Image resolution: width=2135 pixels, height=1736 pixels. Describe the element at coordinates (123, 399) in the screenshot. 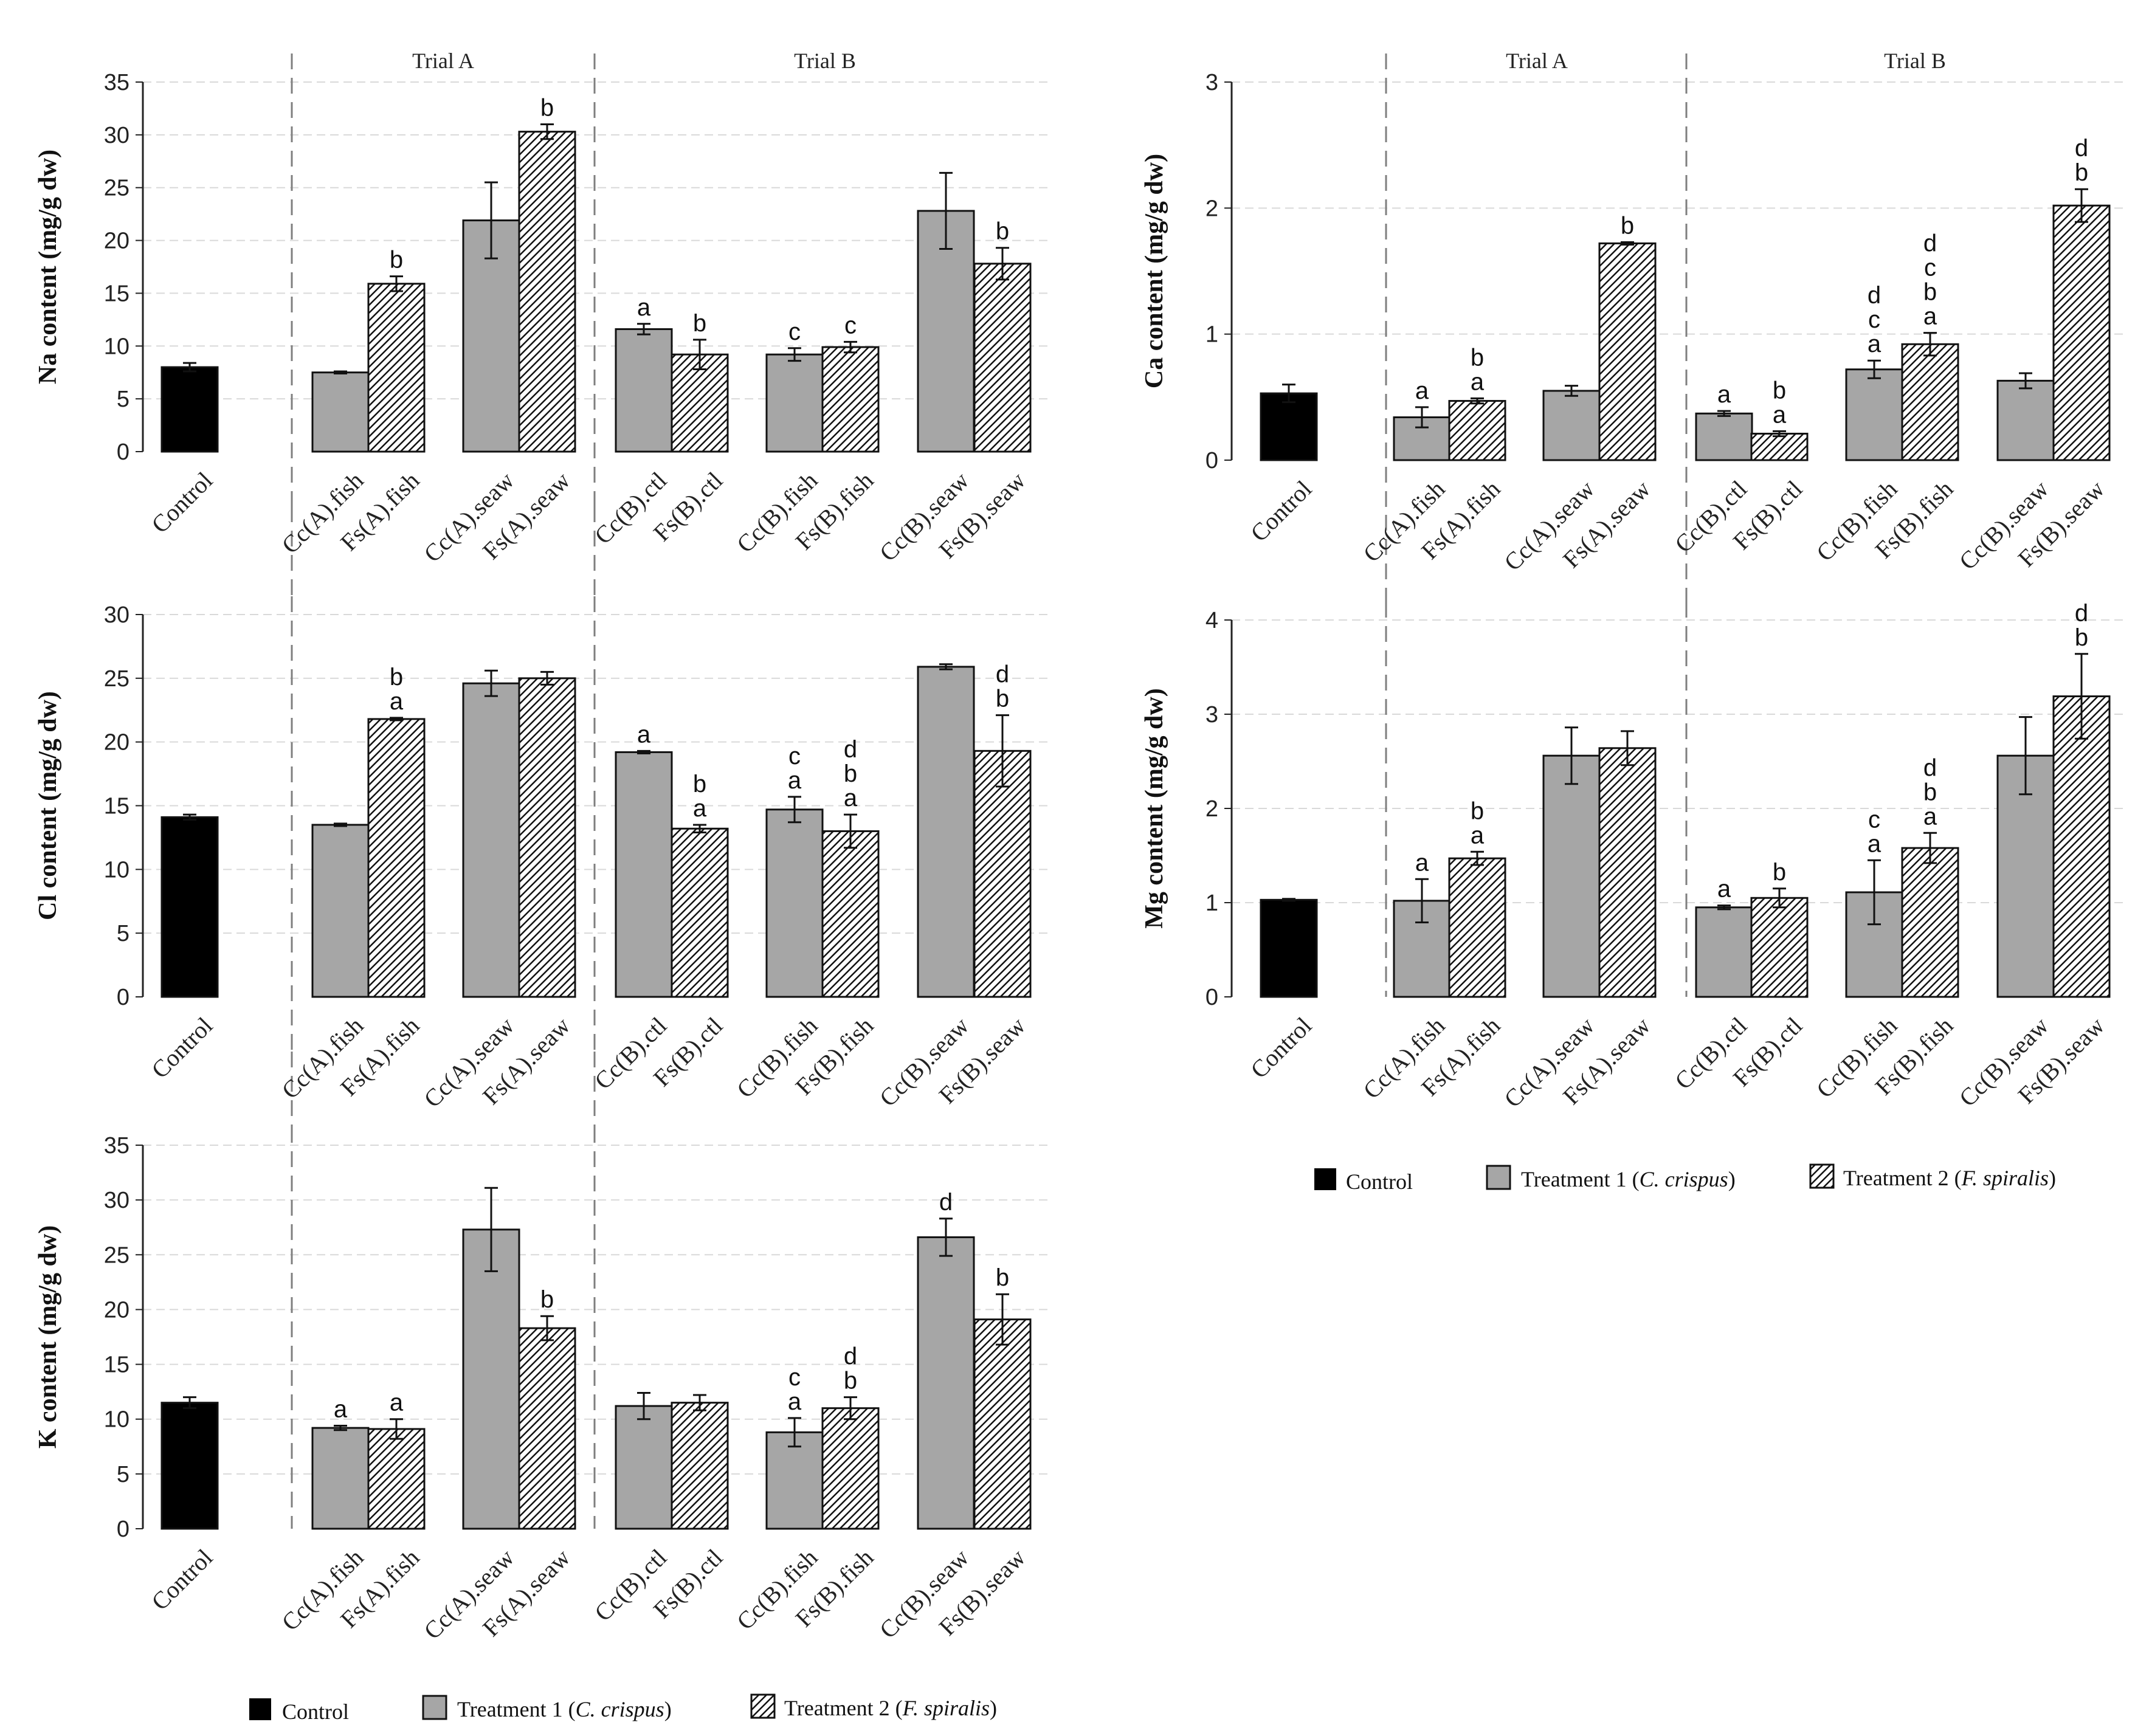

I see `y-tick-label: 5` at that location.